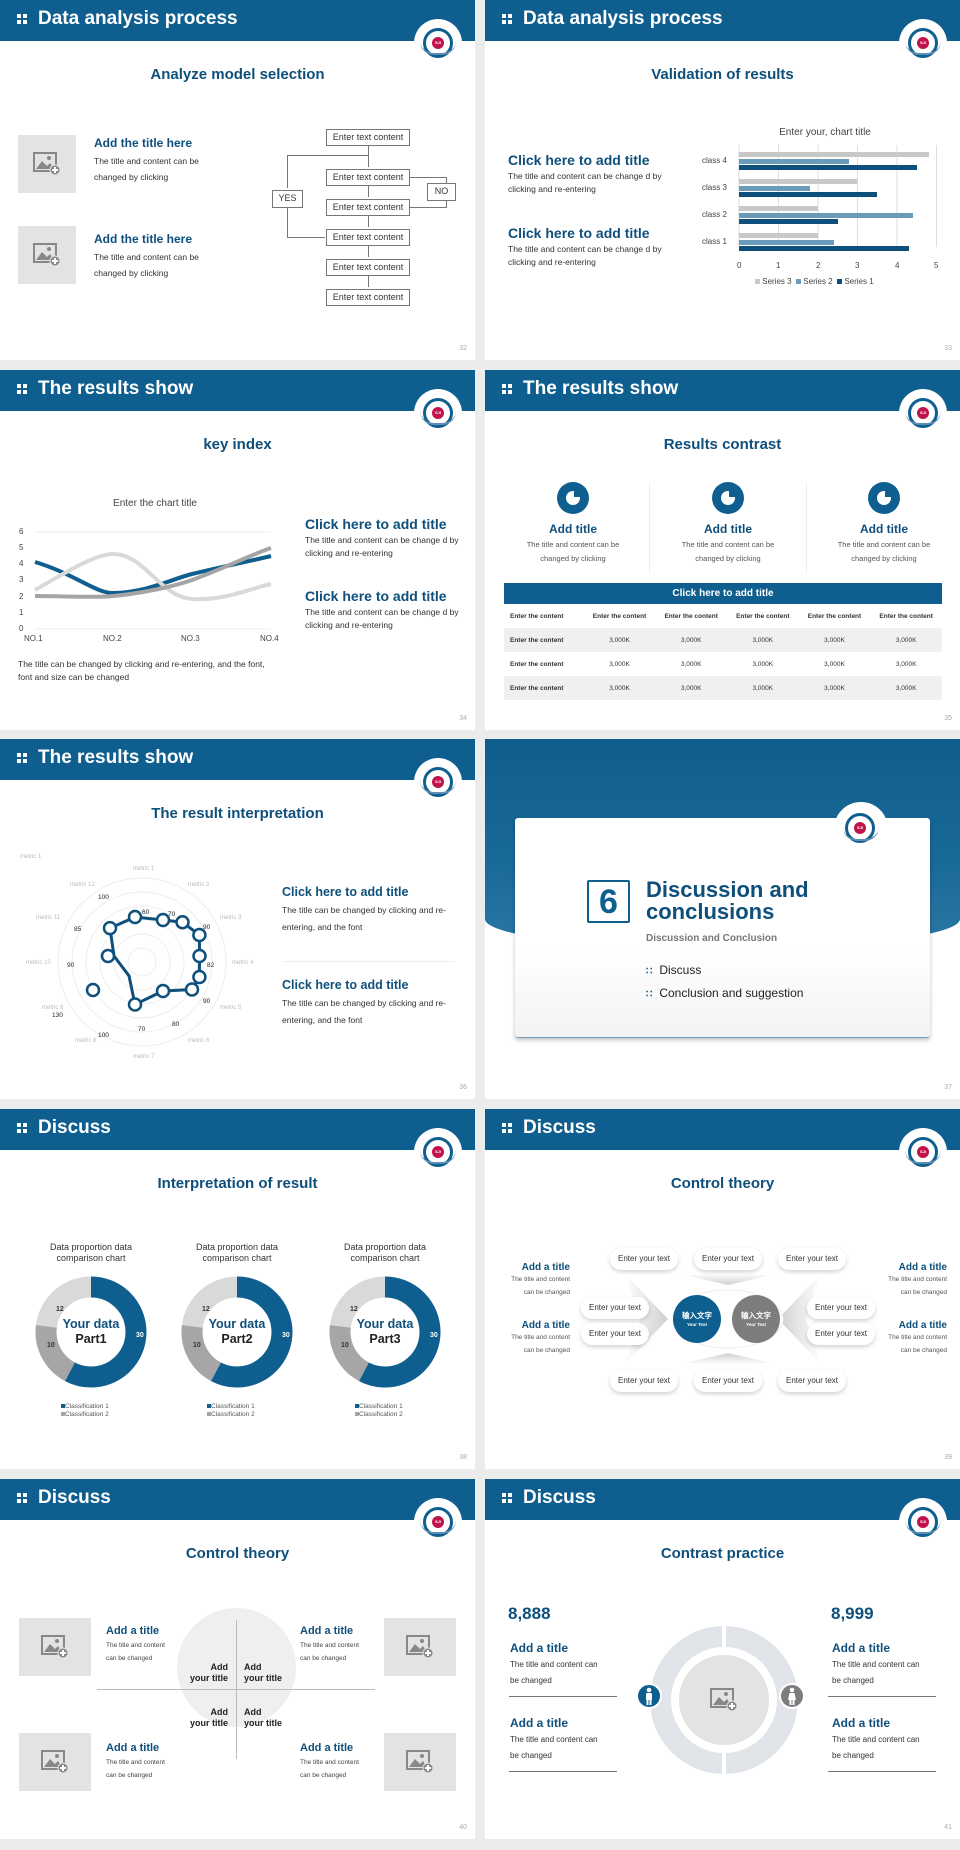 The width and height of the screenshot is (960, 1850). What do you see at coordinates (207, 927) in the screenshot?
I see `text-label: 90` at bounding box center [207, 927].